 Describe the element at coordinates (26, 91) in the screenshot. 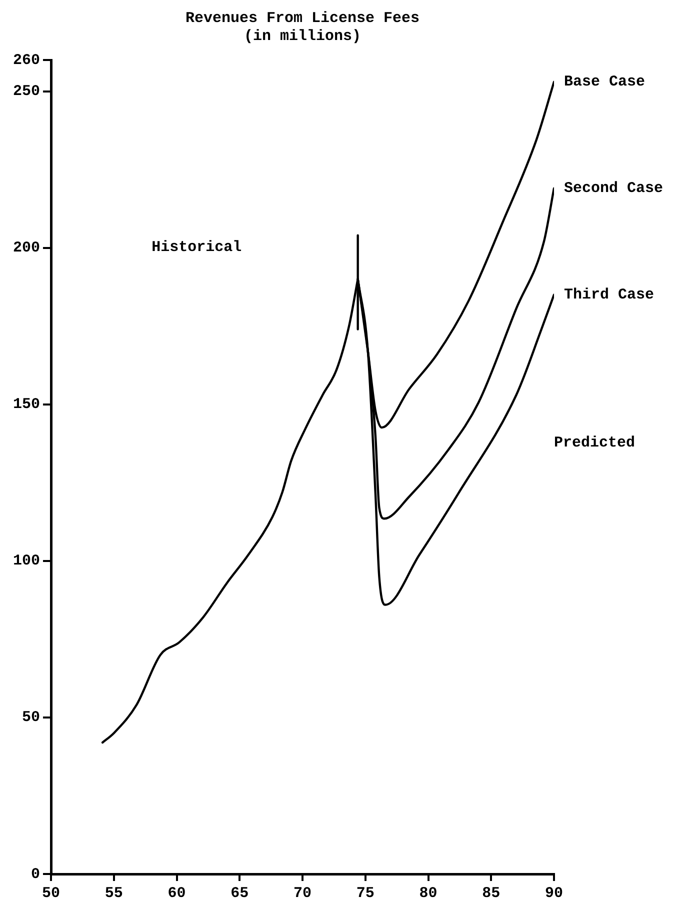

I see `y-tick-label: 250` at that location.